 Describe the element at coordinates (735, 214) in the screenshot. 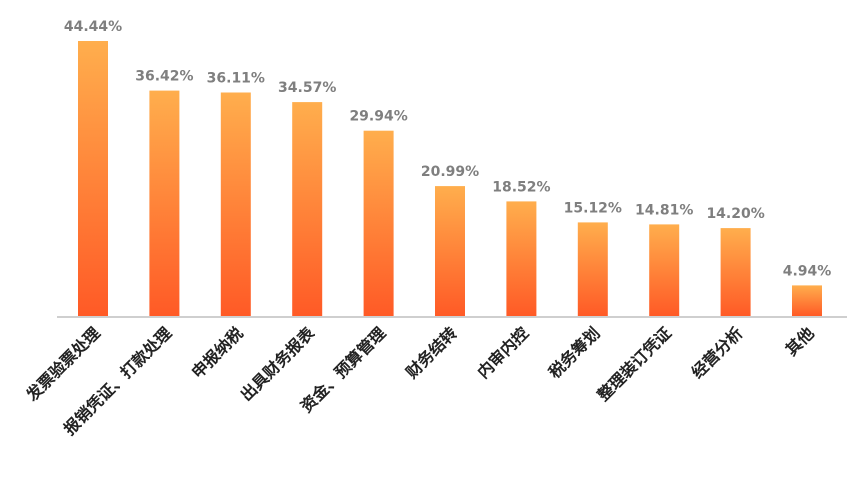

I see `value-label-10: 14.20%` at that location.